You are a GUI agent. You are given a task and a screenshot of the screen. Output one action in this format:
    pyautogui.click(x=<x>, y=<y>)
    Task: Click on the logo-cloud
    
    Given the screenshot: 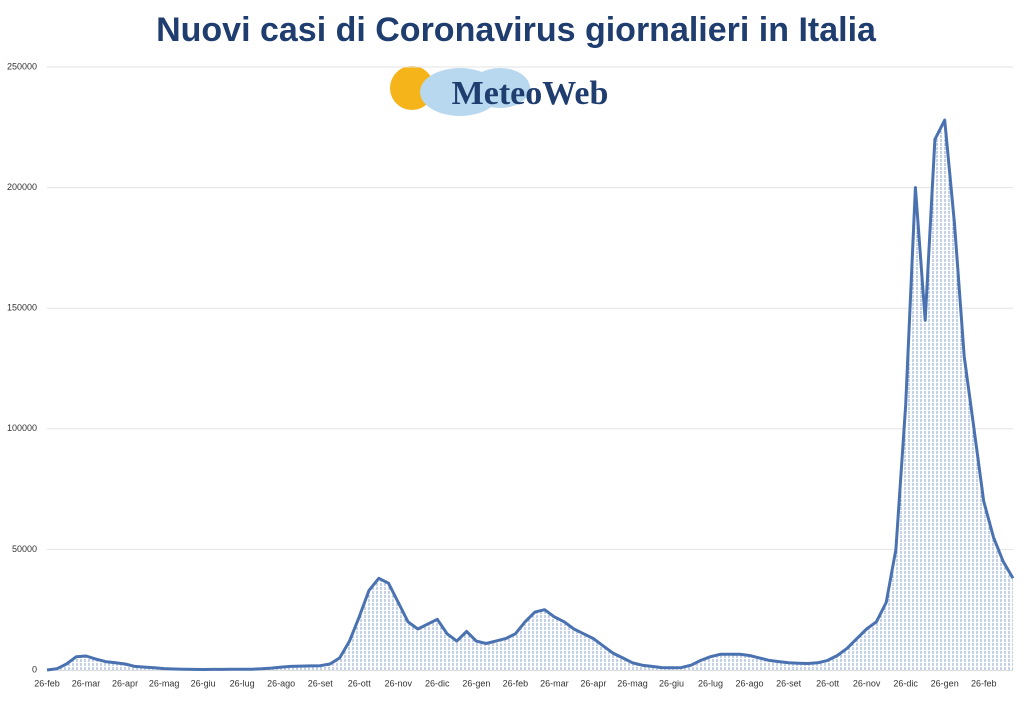 What is the action you would take?
    pyautogui.click(x=500, y=88)
    